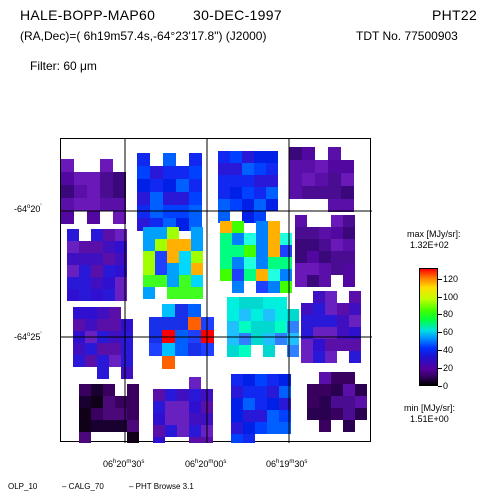 The image size is (500, 500). I want to click on object-name: HALE-BOPP-MAP60, so click(88, 15).